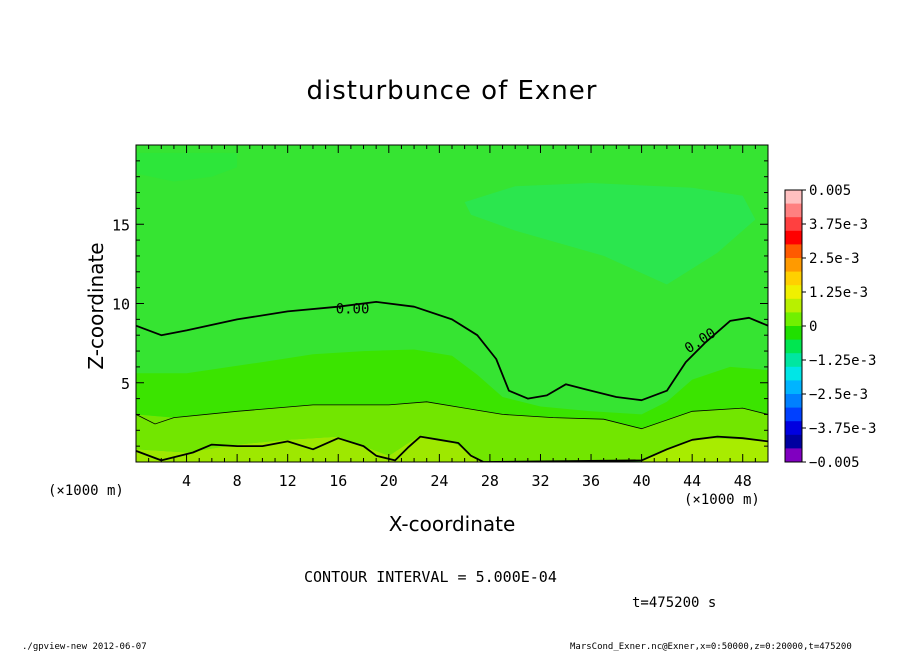  What do you see at coordinates (834, 463) in the screenshot?
I see `colorbar-label: −0.005` at bounding box center [834, 463].